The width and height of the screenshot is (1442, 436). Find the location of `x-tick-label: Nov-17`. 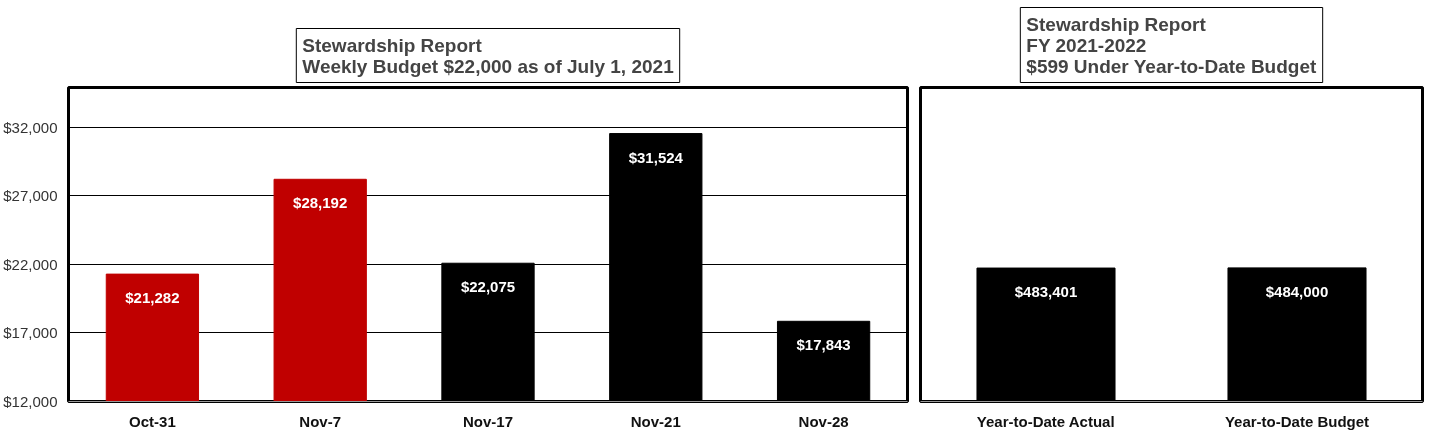

x-tick-label: Nov-17 is located at coordinates (488, 421).